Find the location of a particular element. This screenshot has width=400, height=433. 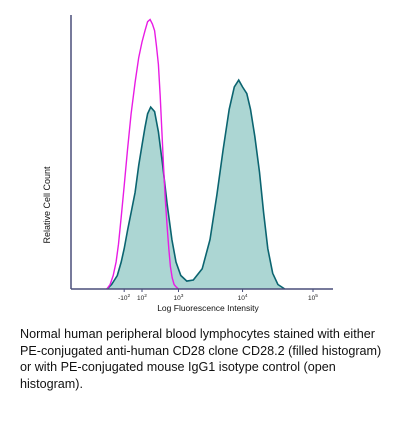

open-histogram-line is located at coordinates (142, 154).